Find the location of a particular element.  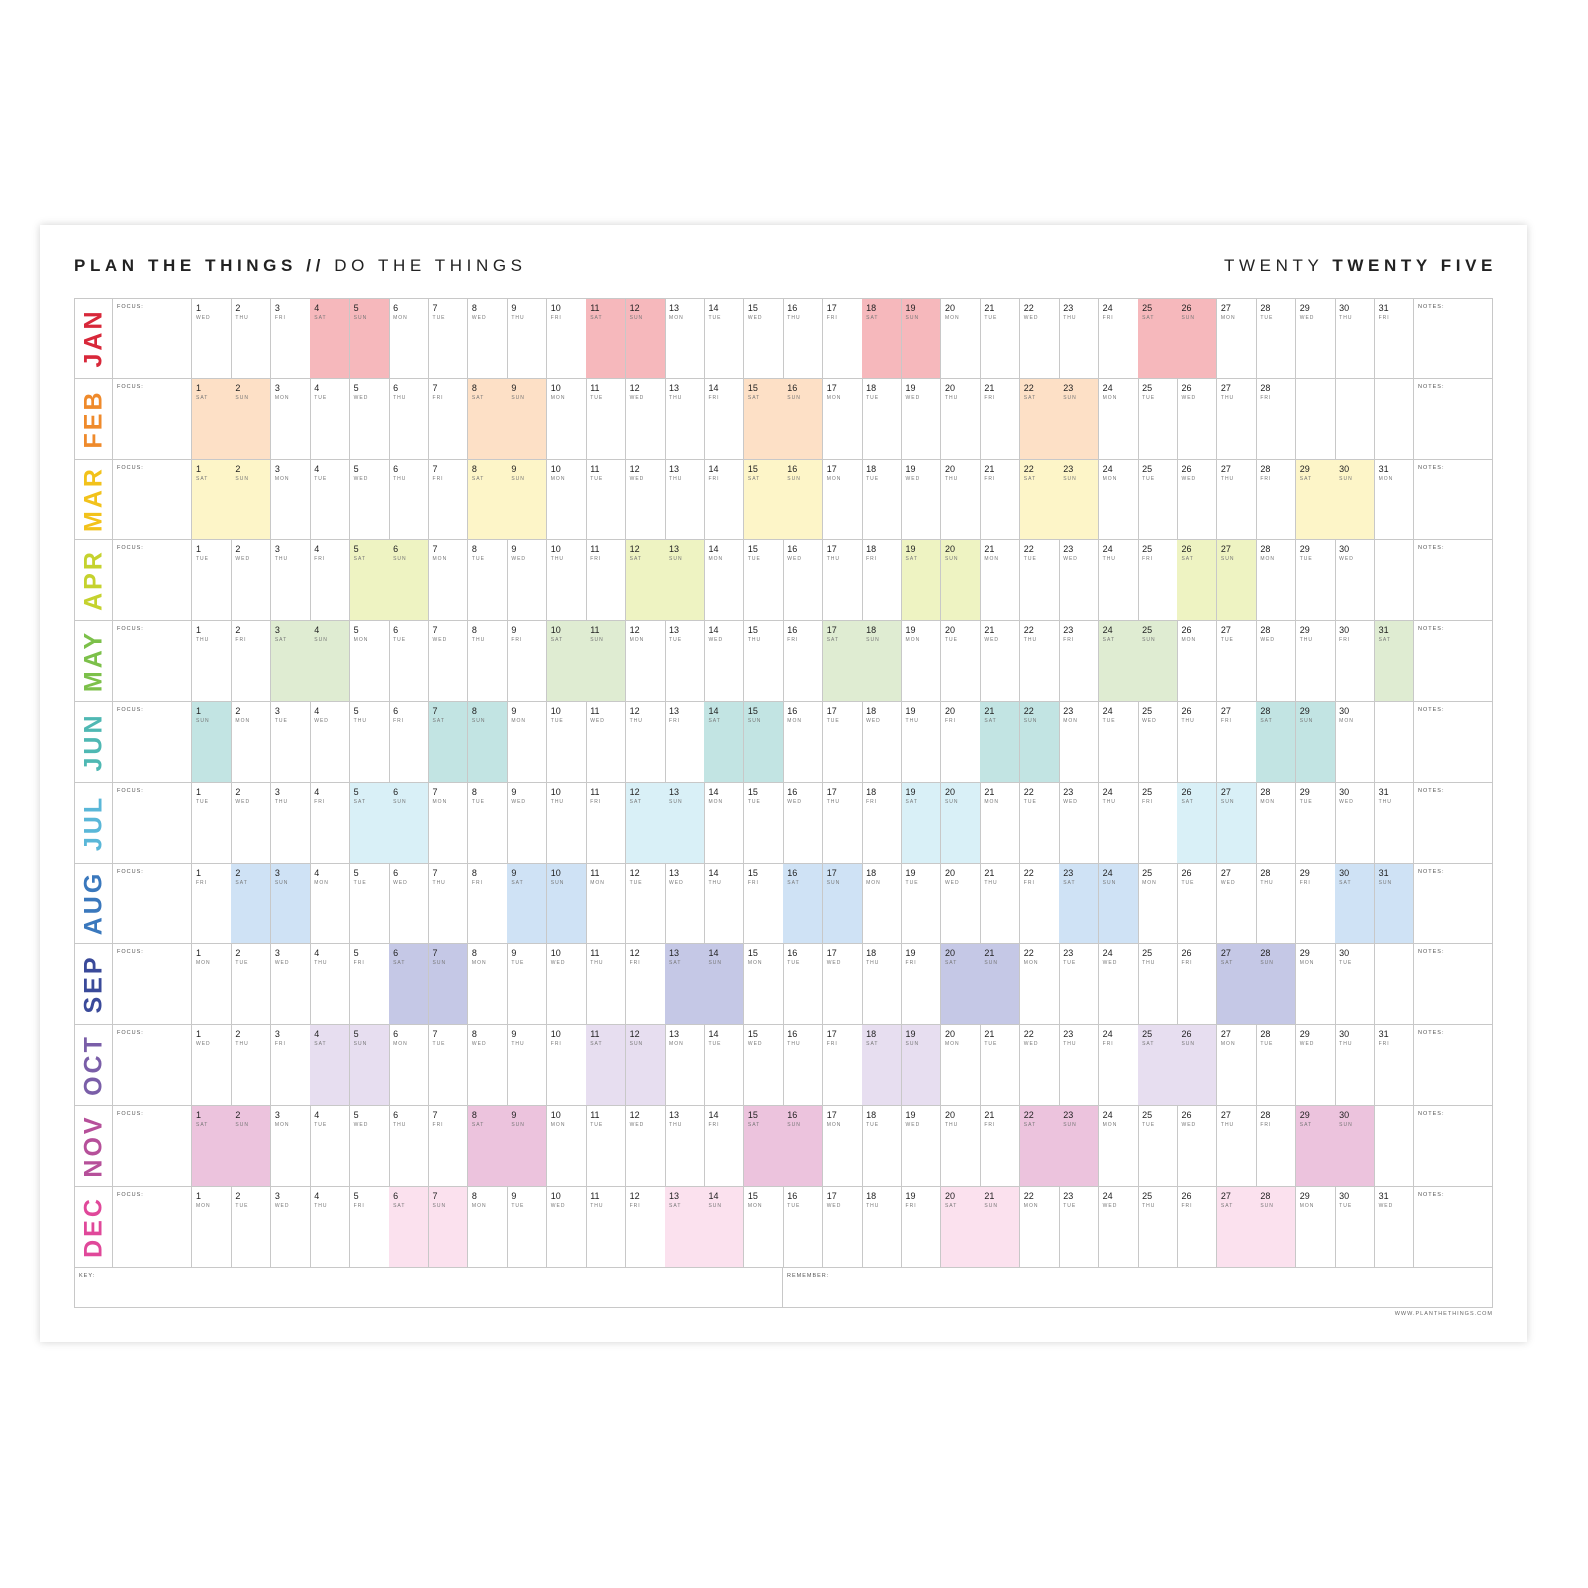

day-cell: 26 WED is located at coordinates (1197, 500).